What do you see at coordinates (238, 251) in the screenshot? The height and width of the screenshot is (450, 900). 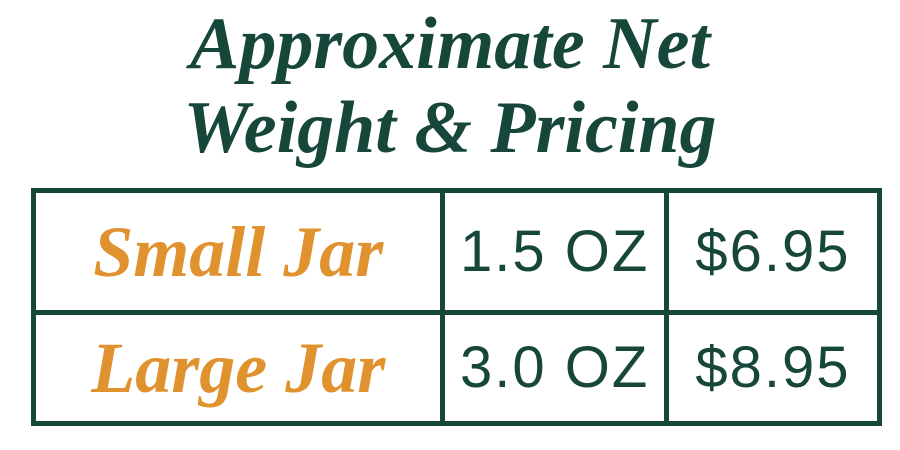 I see `jar-name-cell: Small Jar` at bounding box center [238, 251].